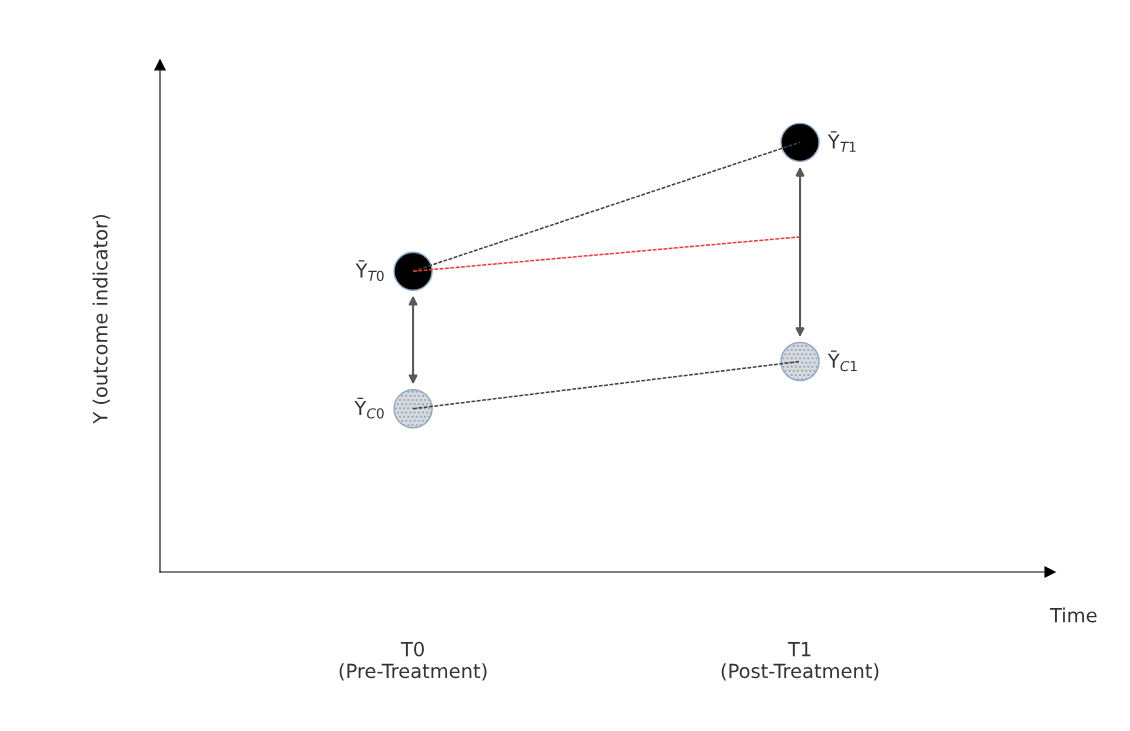 The image size is (1130, 731). I want to click on annotation: Ȳ$_{T1}$, so click(841, 141).